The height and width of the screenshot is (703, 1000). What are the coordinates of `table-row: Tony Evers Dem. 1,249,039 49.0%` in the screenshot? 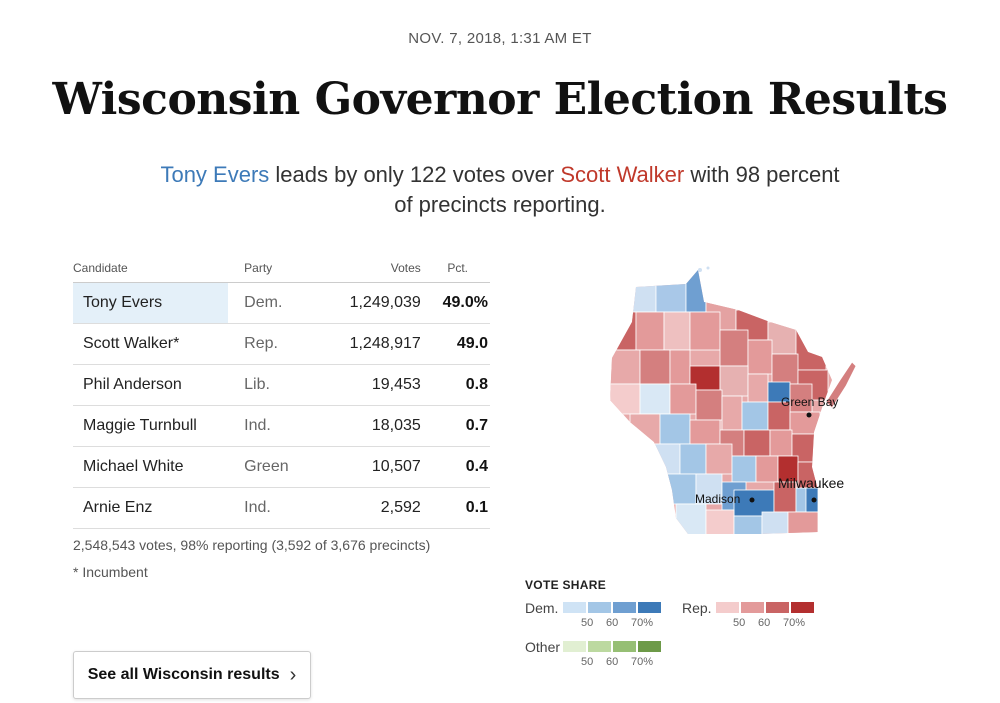 It's located at (281, 303).